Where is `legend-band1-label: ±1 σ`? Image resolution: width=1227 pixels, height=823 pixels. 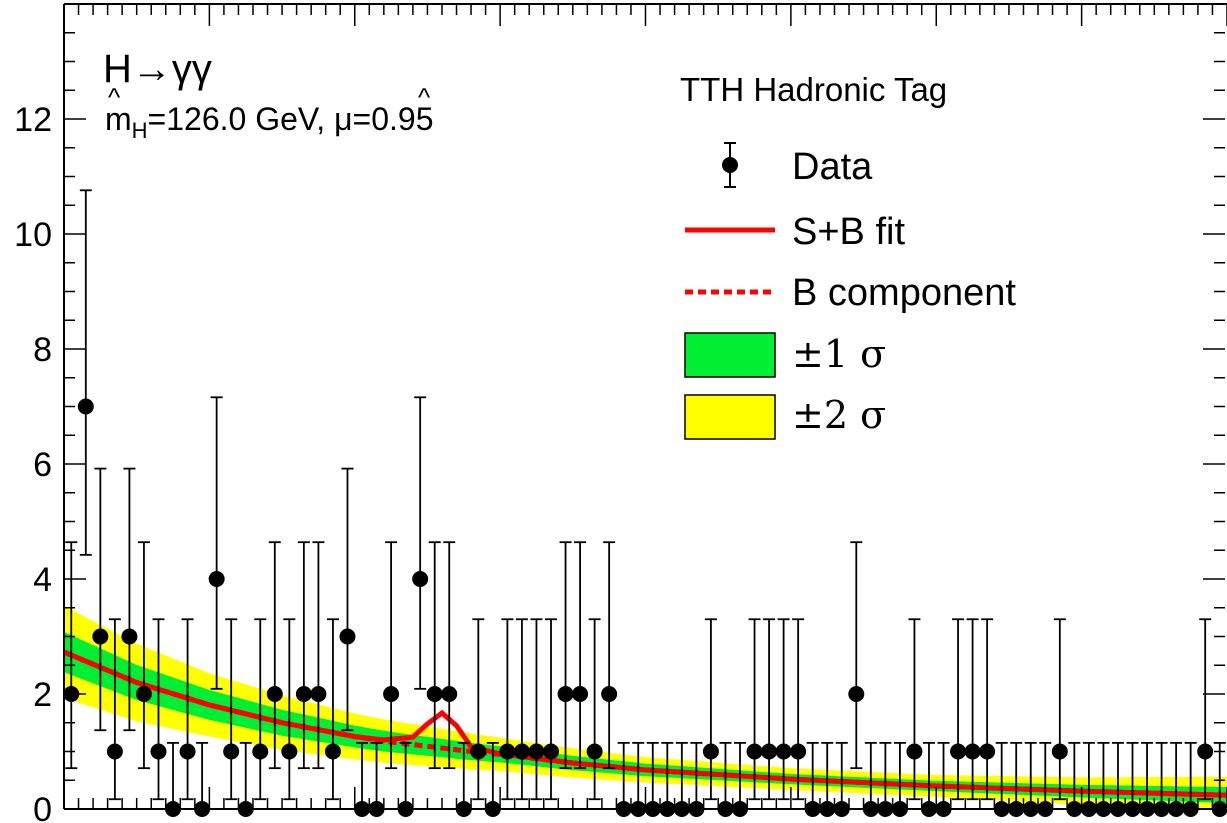
legend-band1-label: ±1 σ is located at coordinates (839, 354).